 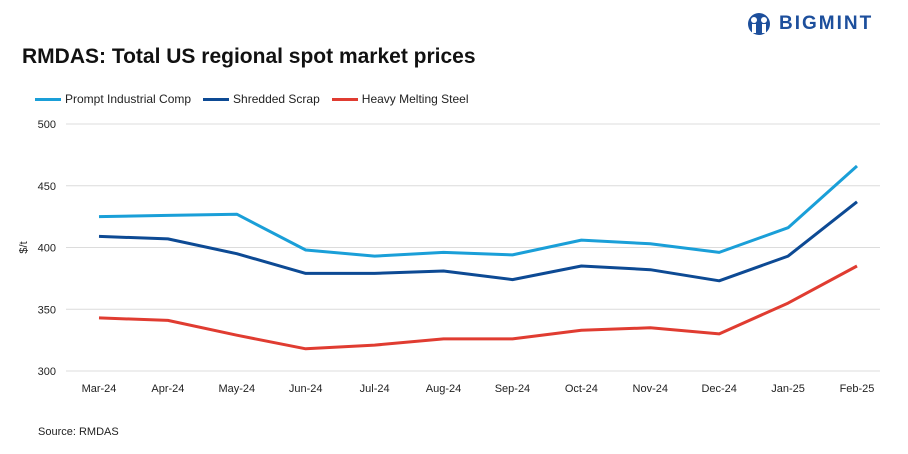 I want to click on legend-item-hms: Heavy Melting Steel, so click(x=400, y=99).